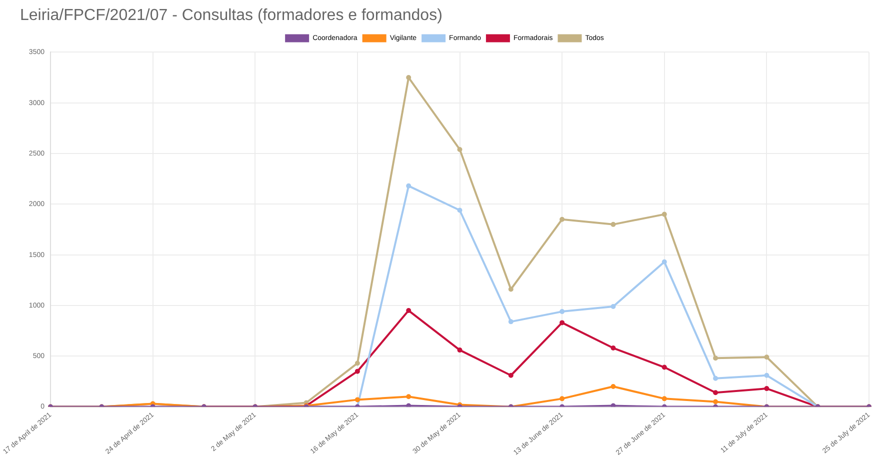 Image resolution: width=883 pixels, height=463 pixels. Describe the element at coordinates (231, 15) in the screenshot. I see `chart-title: Leiria/FPCF/2021/07 - Consultas (formadores e formandos)` at that location.